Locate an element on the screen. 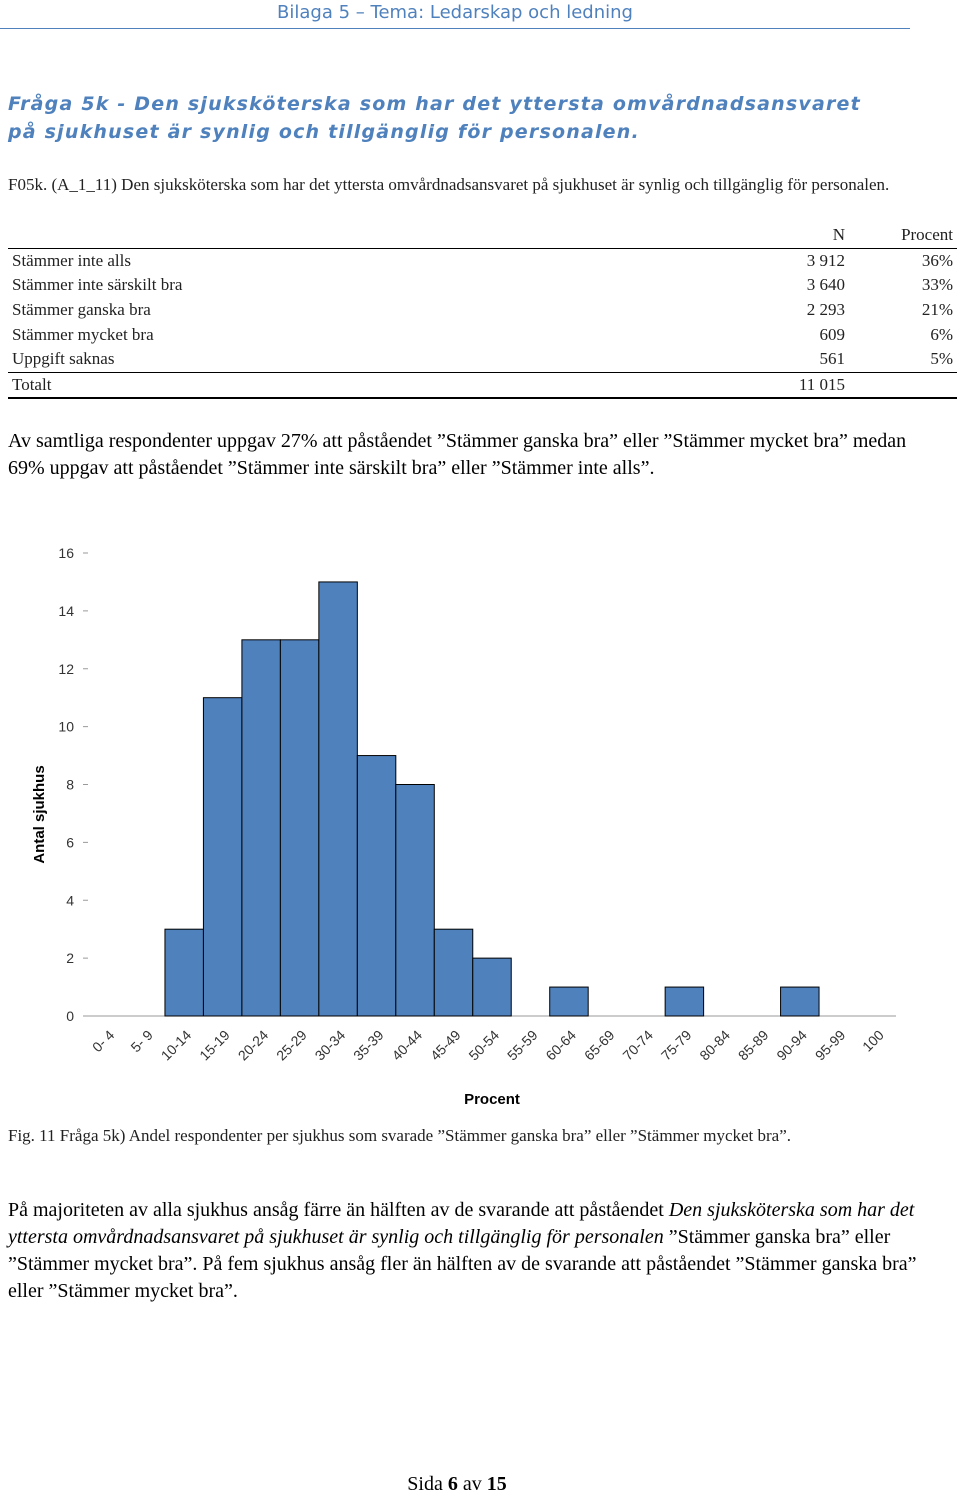 This screenshot has width=960, height=1497. x-tick-label: 45-49 is located at coordinates (445, 1045).